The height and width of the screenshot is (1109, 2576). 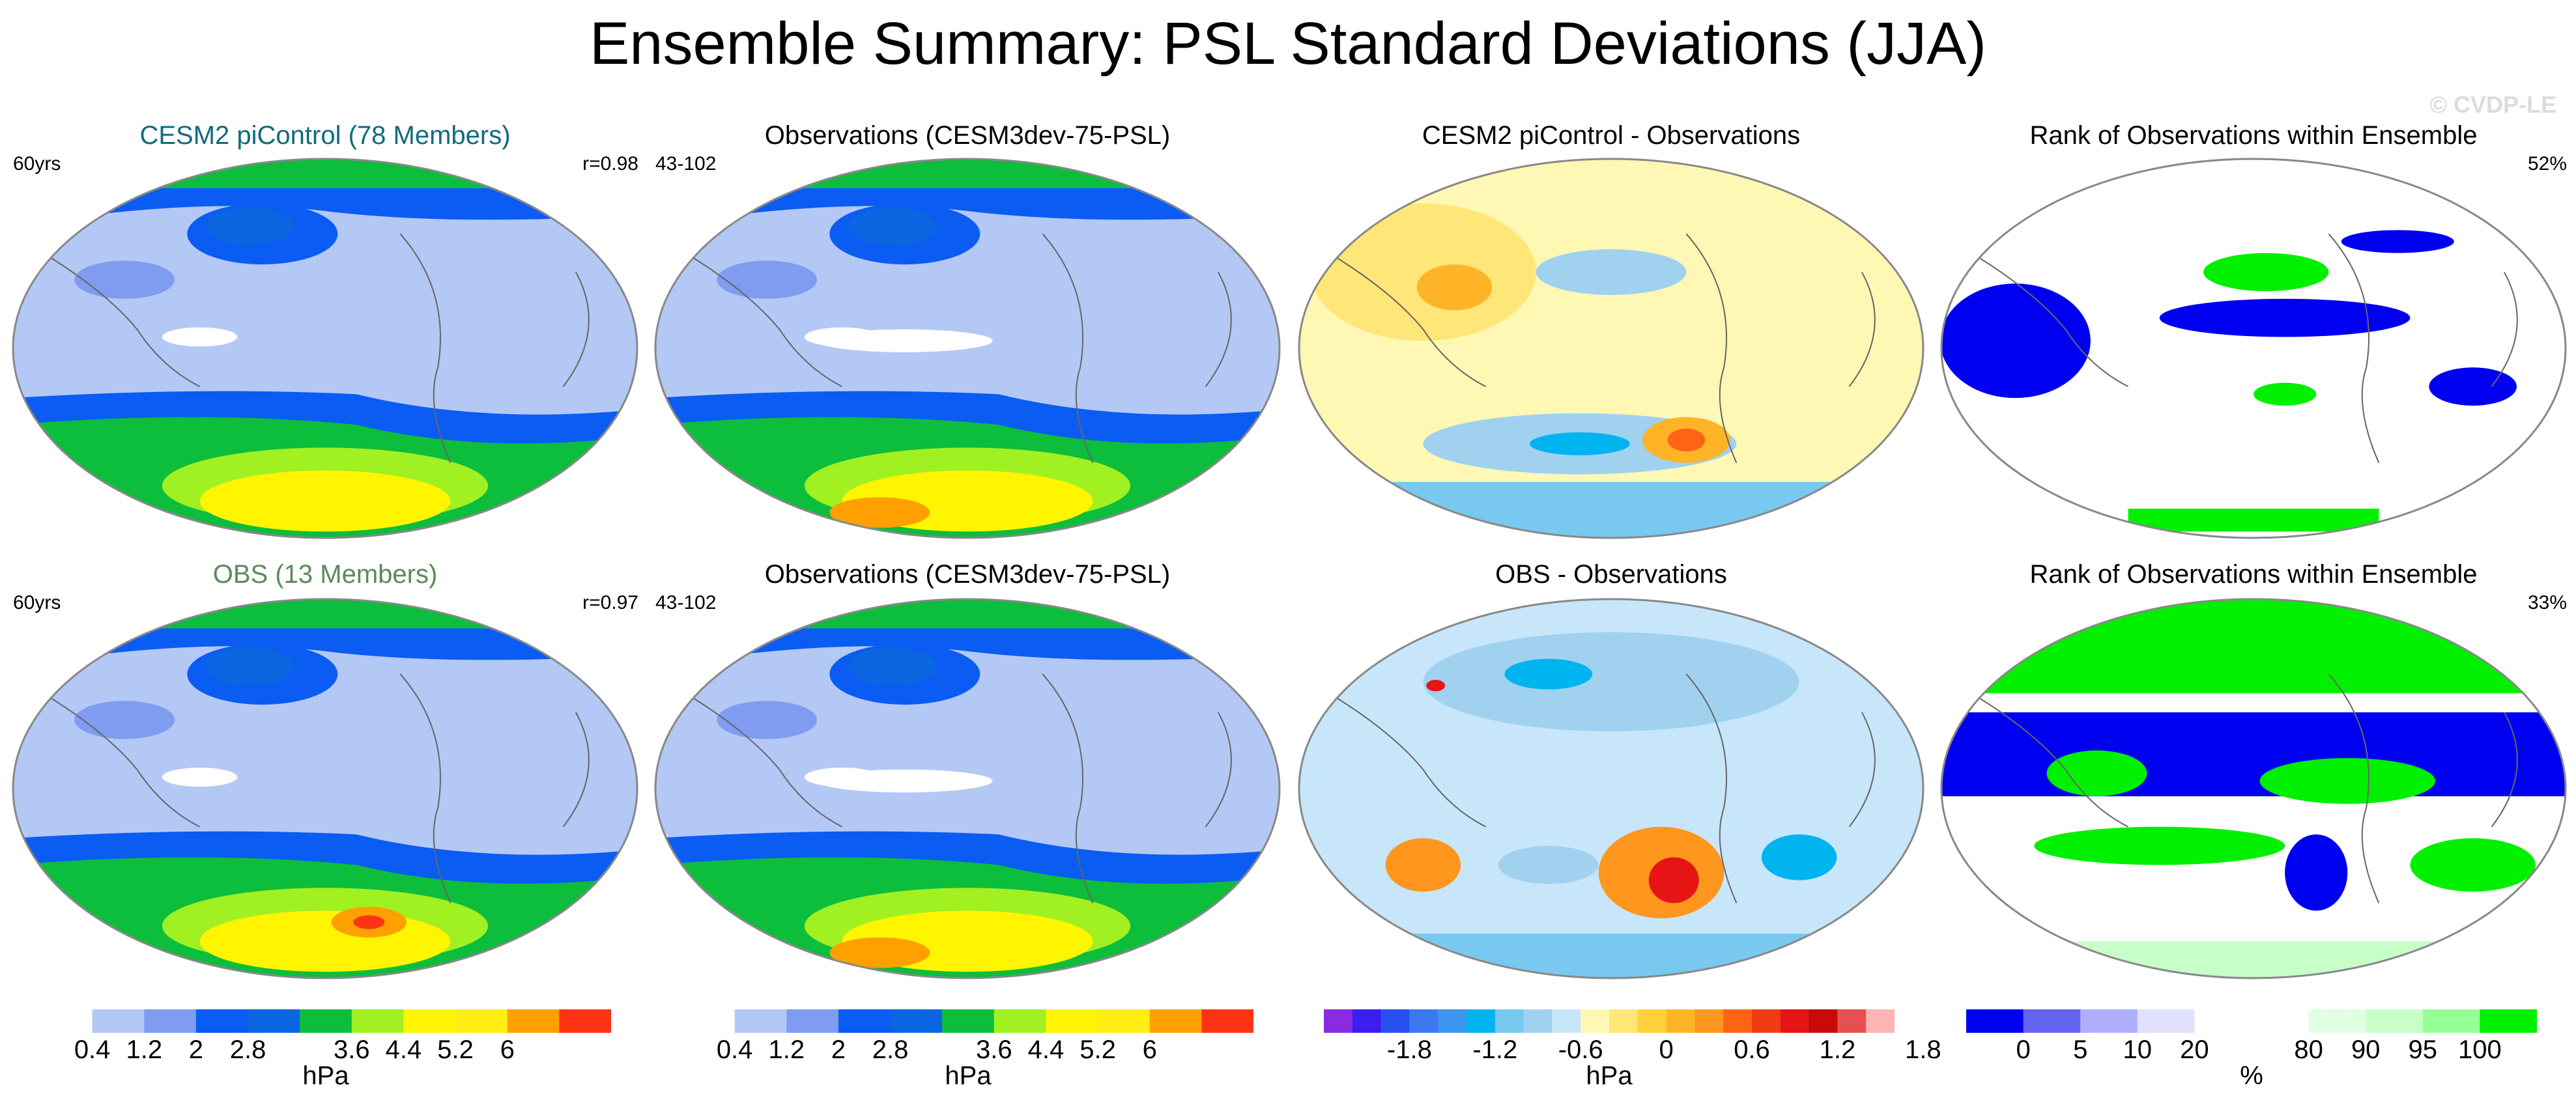 What do you see at coordinates (994, 1050) in the screenshot?
I see `colorbar-tick-label: 3.6` at bounding box center [994, 1050].